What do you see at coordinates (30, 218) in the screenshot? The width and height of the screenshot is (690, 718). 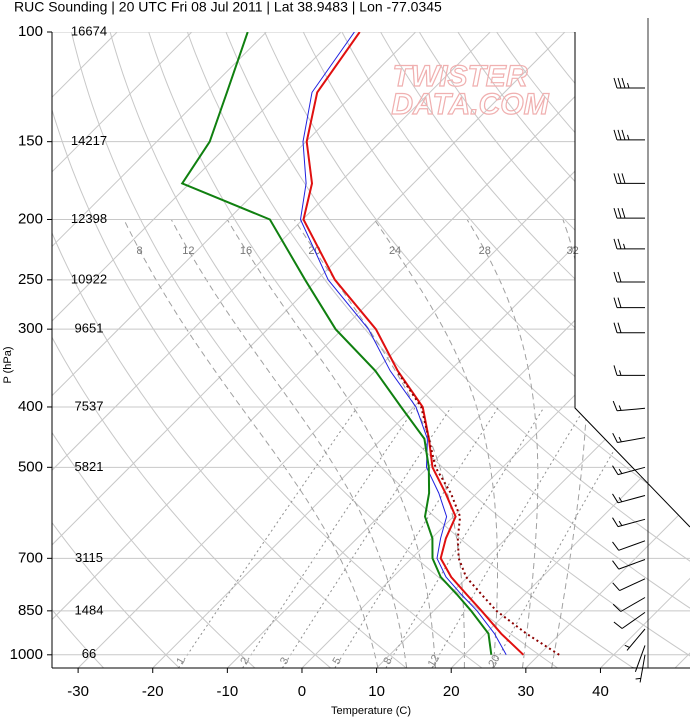 I see `y-tick-label: 200` at bounding box center [30, 218].